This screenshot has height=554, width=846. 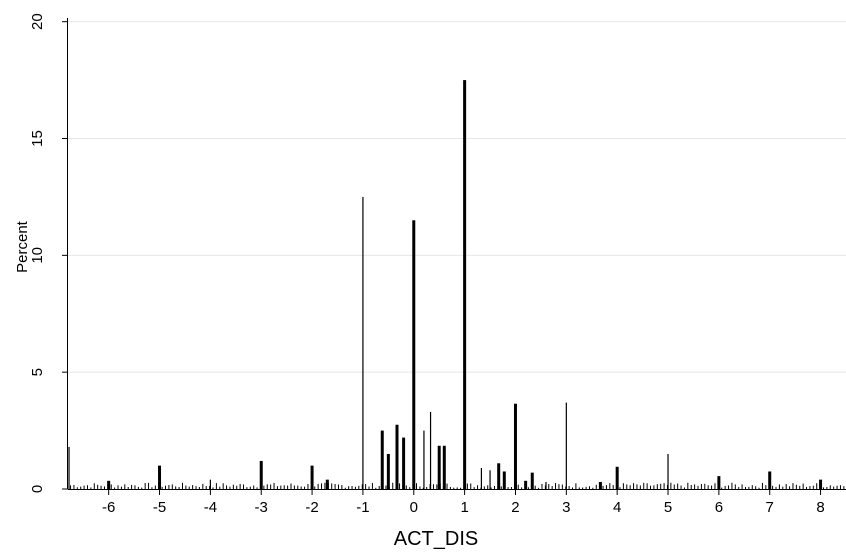 What do you see at coordinates (436, 539) in the screenshot?
I see `x-axis-title: ACT_DIS` at bounding box center [436, 539].